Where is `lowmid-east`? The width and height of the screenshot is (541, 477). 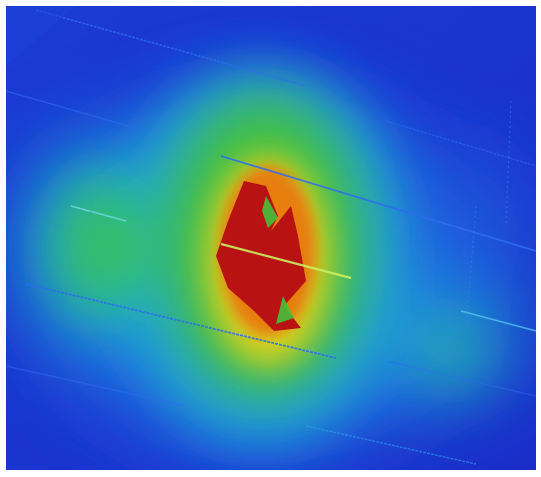 lowmid-east is located at coordinates (451, 351).